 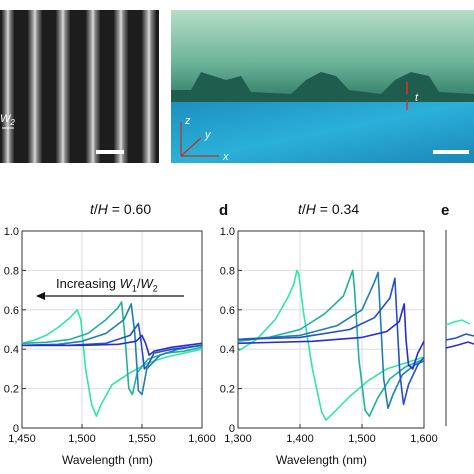 What do you see at coordinates (322, 89) in the screenshot?
I see `grating-ridges` at bounding box center [322, 89].